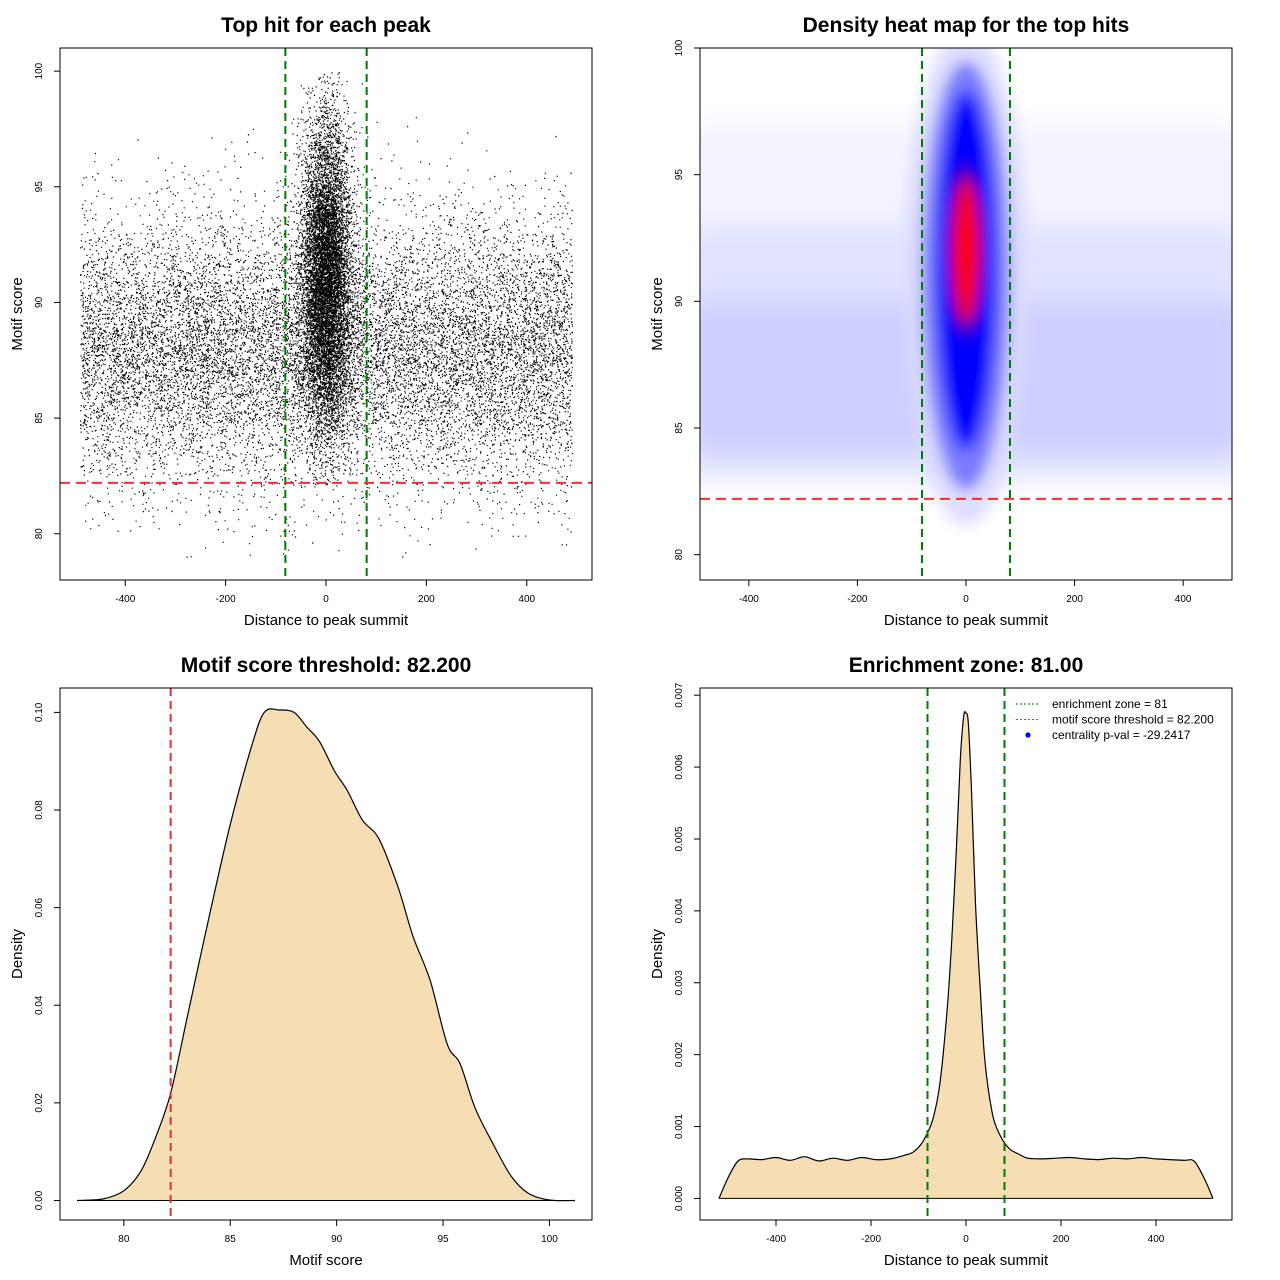 Image resolution: width=1280 pixels, height=1280 pixels. What do you see at coordinates (39, 810) in the screenshot?
I see `y-tick-label: 0.08` at bounding box center [39, 810].